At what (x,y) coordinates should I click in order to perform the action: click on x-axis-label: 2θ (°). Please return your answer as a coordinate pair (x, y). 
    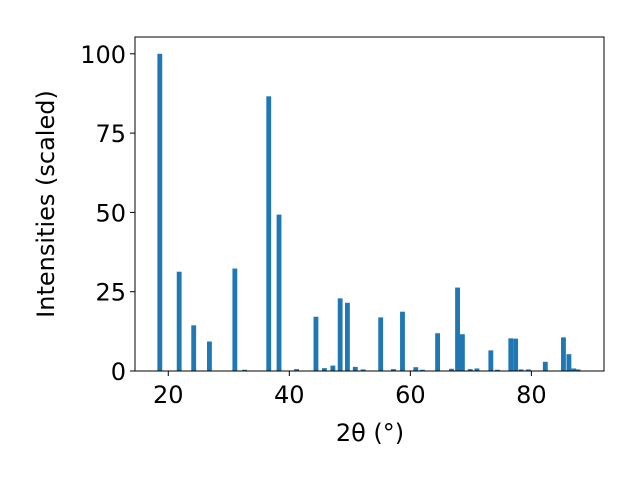
    Looking at the image, I should click on (370, 433).